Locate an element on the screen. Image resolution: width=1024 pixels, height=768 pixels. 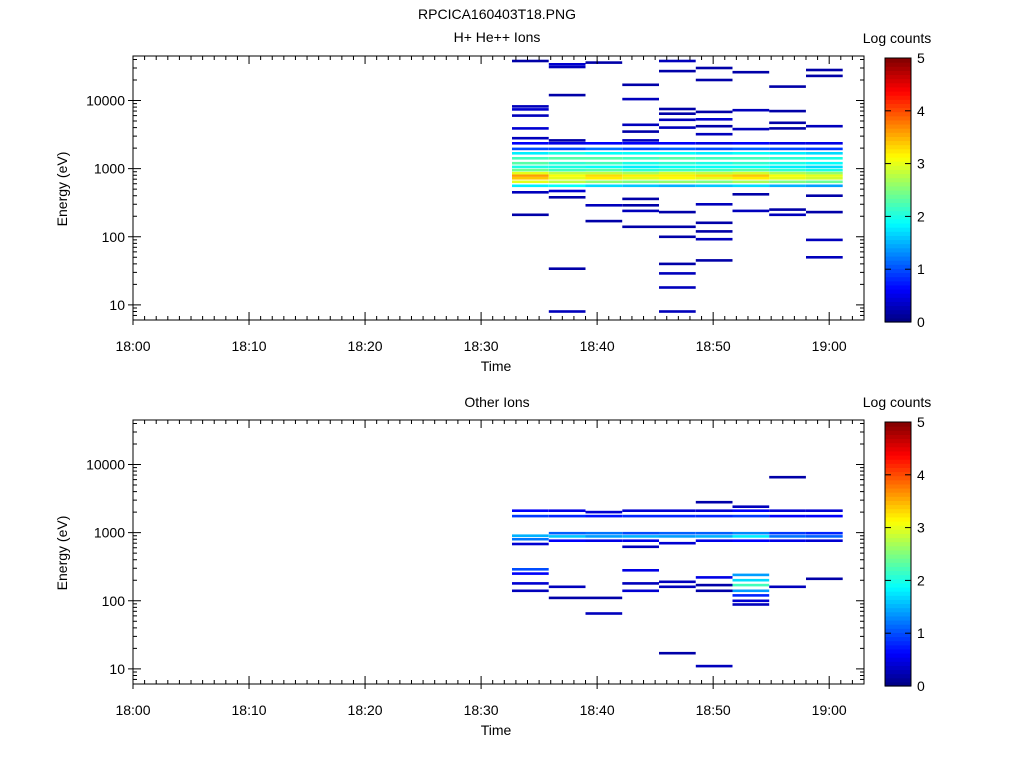
x-tick-label: 19:00 is located at coordinates (829, 710).